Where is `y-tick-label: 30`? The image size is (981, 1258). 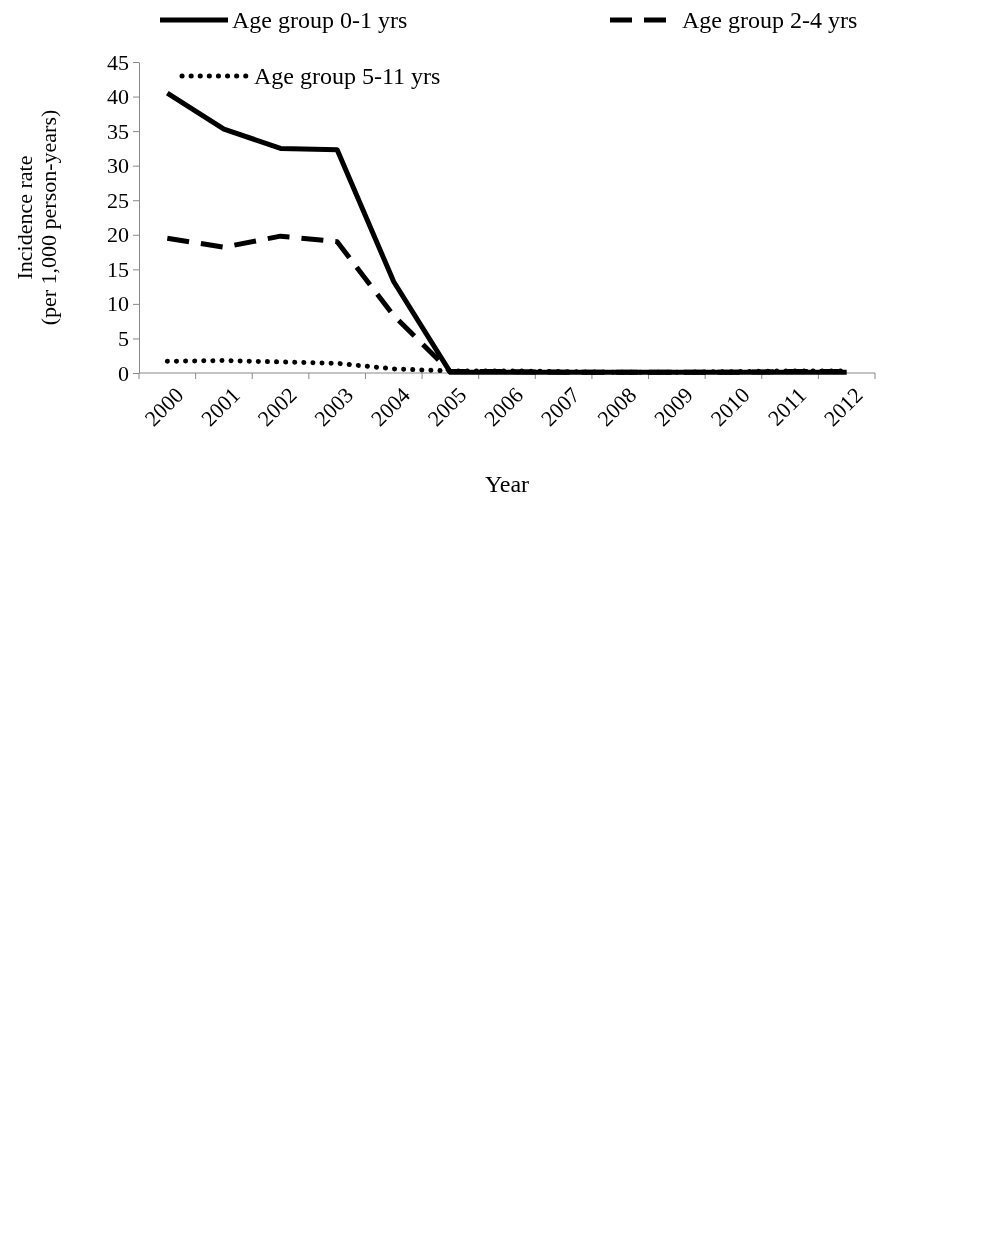 y-tick-label: 30 is located at coordinates (118, 166).